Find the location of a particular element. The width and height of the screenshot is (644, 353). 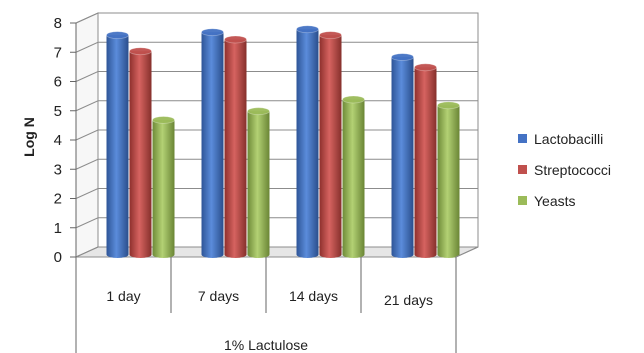

group-label: 1% Lactulose is located at coordinates (266, 345).